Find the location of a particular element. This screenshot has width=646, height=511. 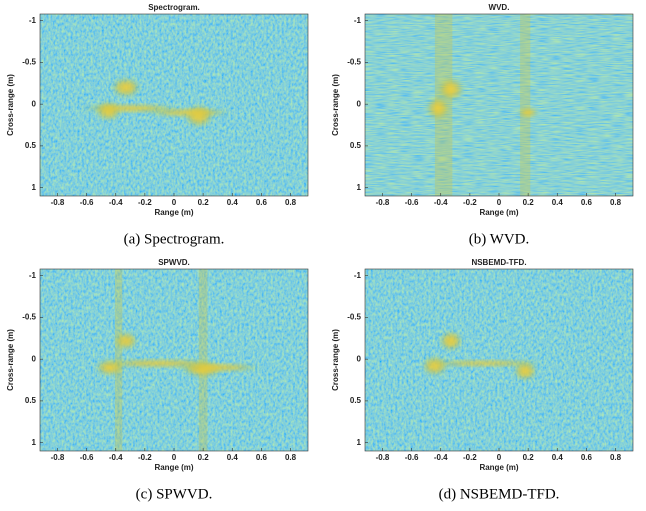

caption: (d) NSBEMD-TFD. is located at coordinates (499, 494).